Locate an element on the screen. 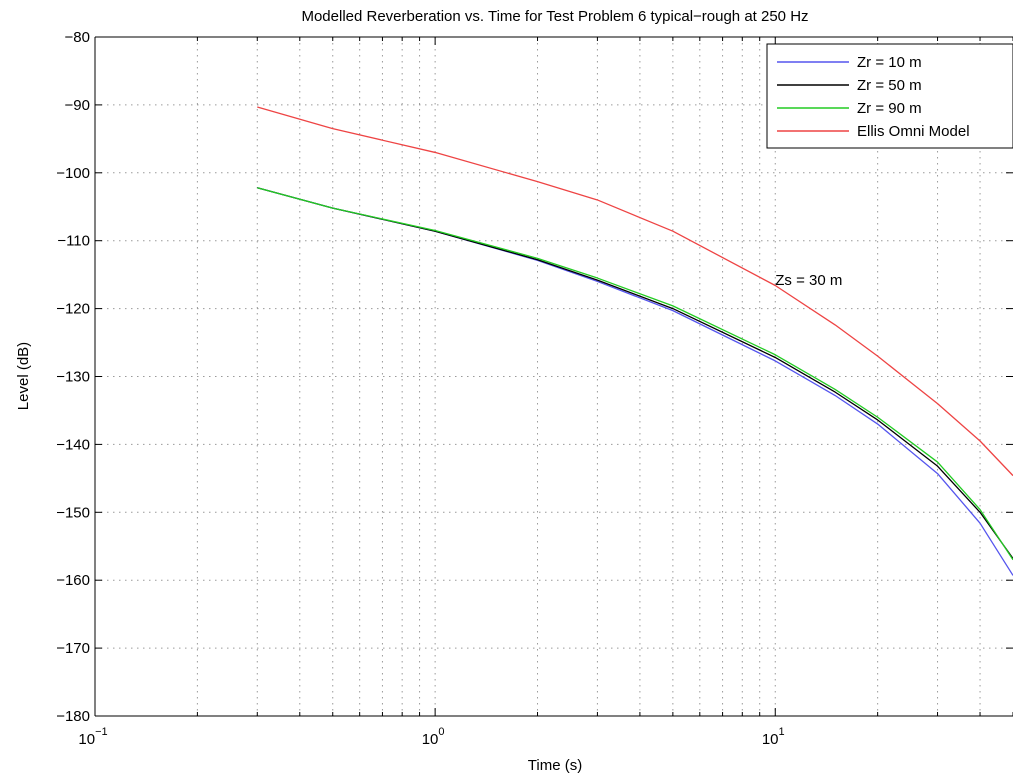 Image resolution: width=1013 pixels, height=778 pixels. annotations: Zs = 30 m is located at coordinates (808, 280).